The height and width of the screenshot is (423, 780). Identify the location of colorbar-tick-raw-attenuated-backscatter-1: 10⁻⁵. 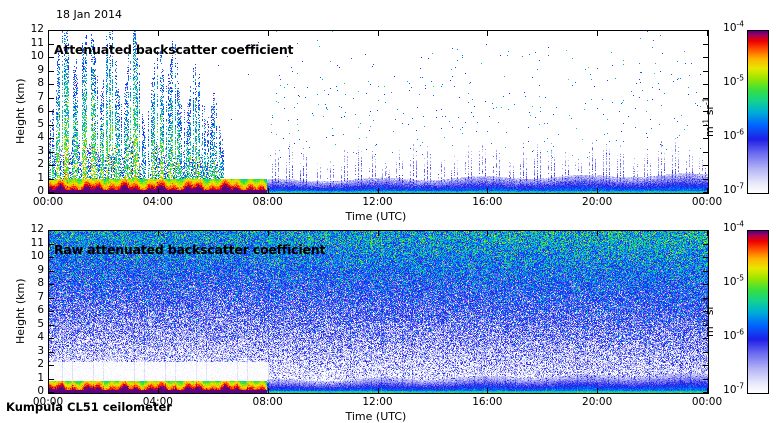
(733, 280).